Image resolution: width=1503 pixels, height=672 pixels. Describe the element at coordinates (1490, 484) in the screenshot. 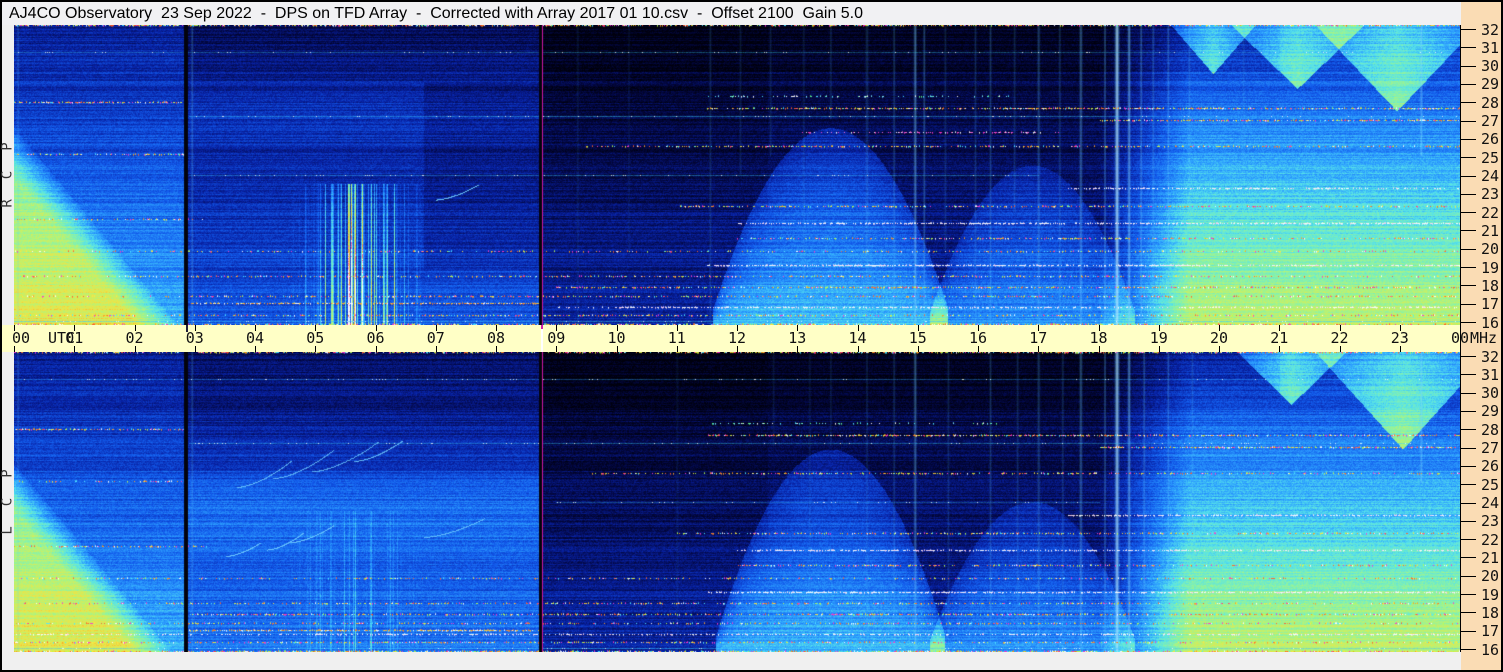

I see `frequency-tick-label: 25` at that location.